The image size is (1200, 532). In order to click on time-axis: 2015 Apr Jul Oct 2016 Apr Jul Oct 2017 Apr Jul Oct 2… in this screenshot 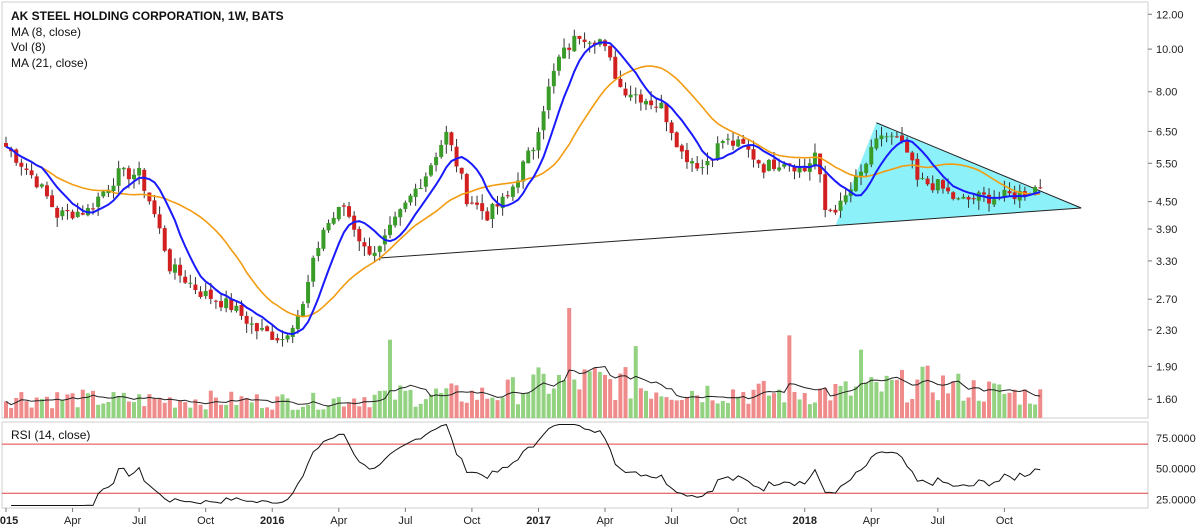, I will do `click(506, 517)`.